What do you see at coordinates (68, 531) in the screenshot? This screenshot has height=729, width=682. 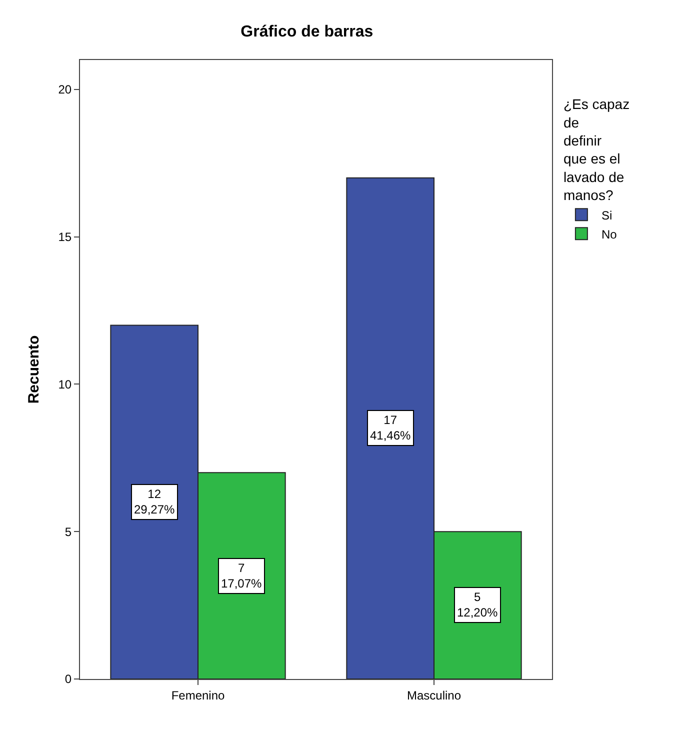 I see `y-tick-label: 5` at bounding box center [68, 531].